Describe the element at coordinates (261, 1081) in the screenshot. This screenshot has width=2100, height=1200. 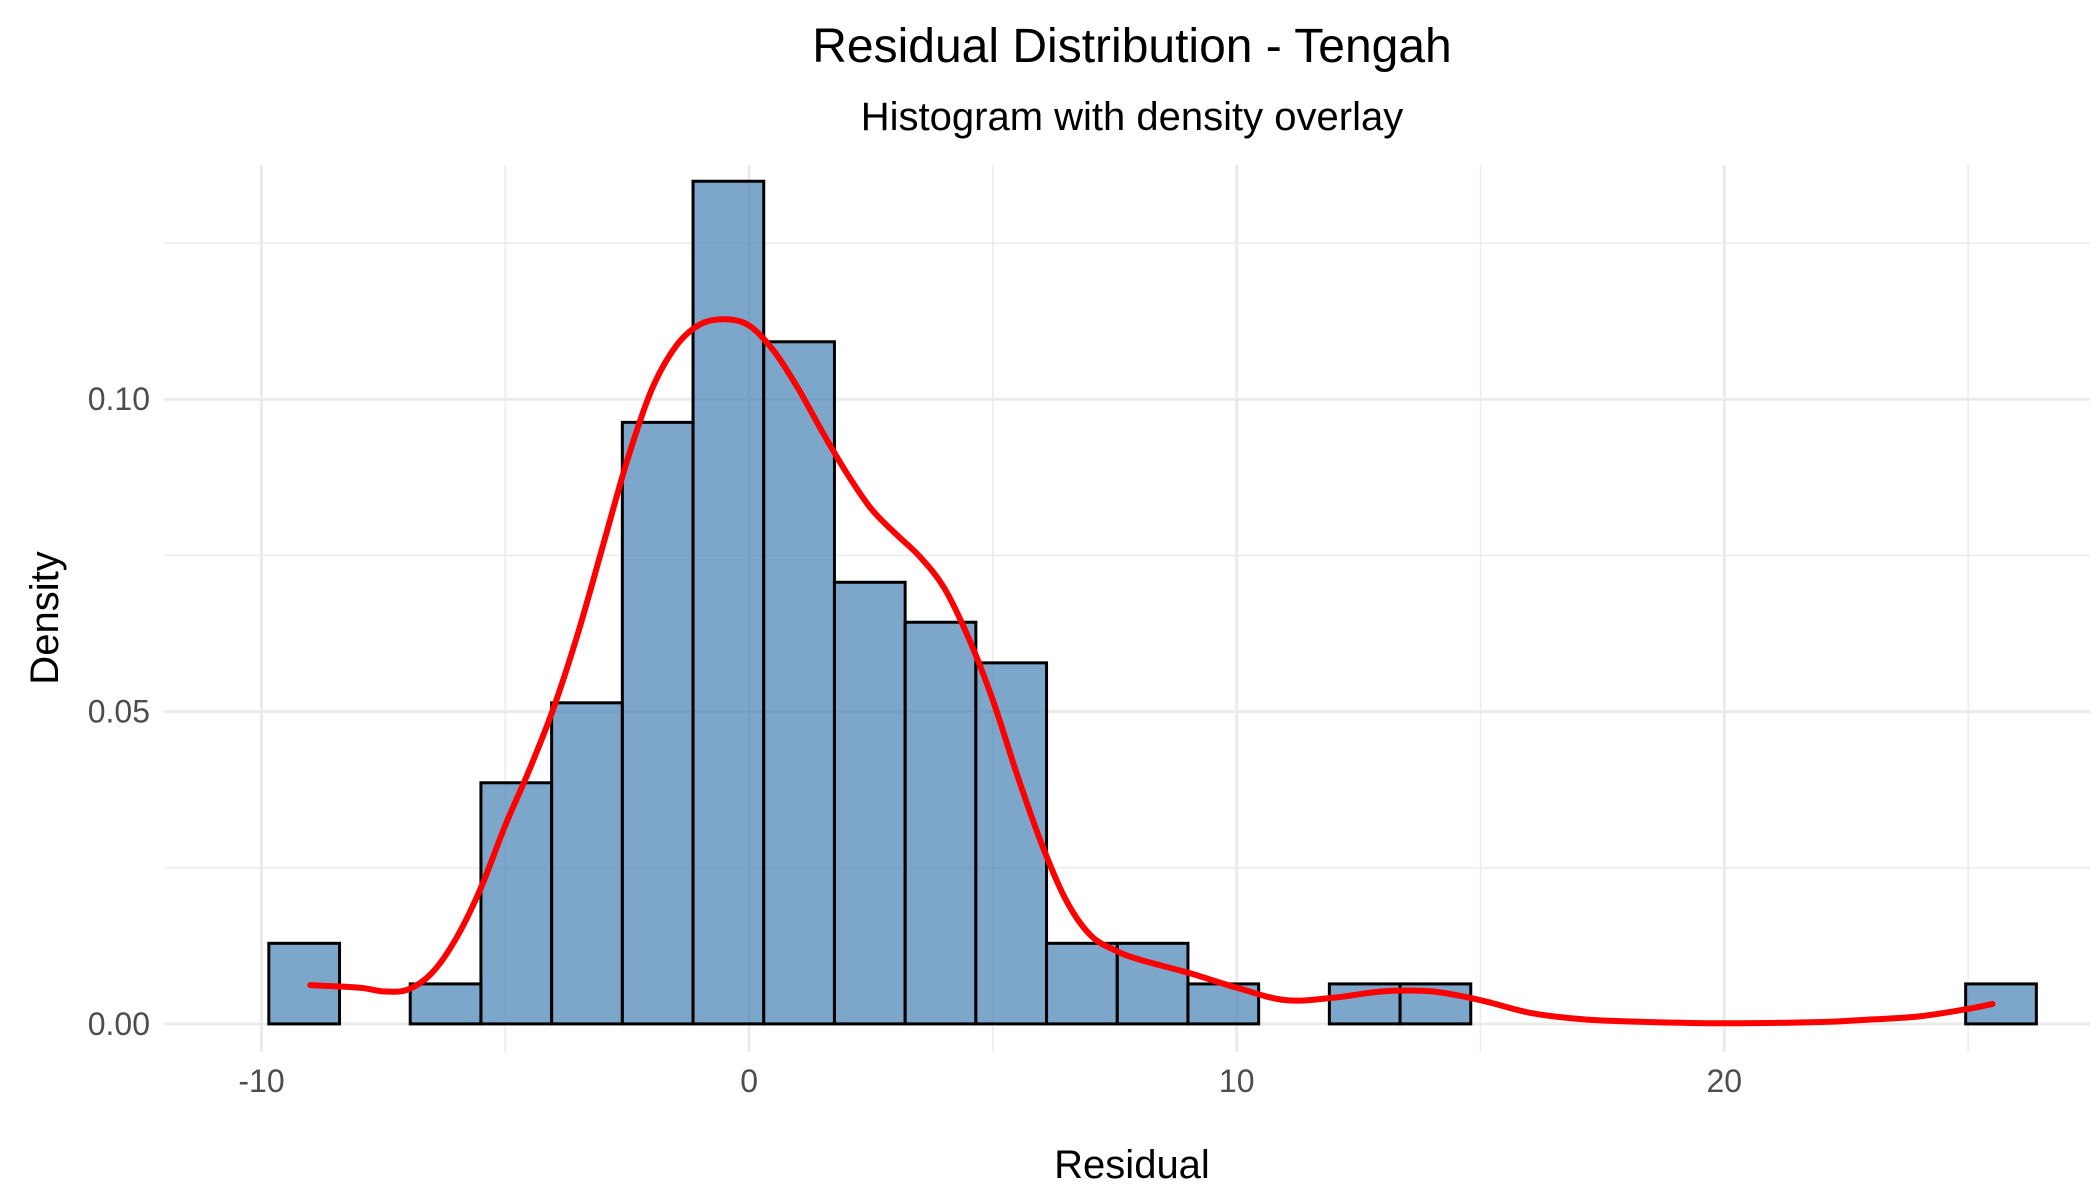
I see `x-tick-label: -10` at that location.